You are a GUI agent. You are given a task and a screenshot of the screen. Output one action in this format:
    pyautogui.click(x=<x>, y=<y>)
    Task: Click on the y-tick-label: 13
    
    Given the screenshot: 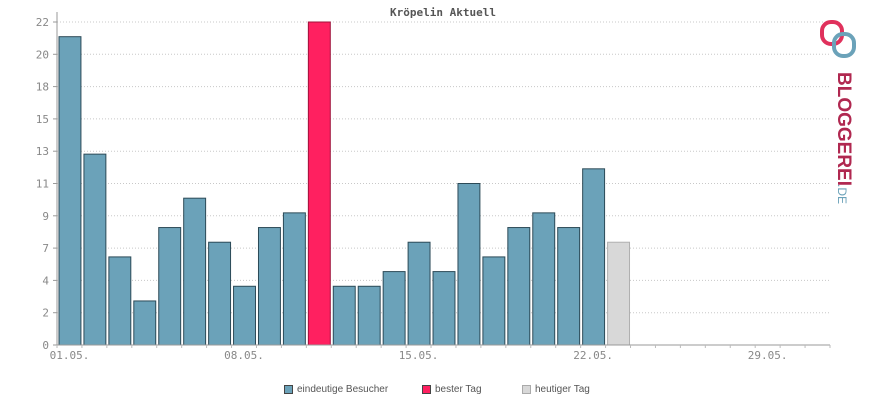 What is the action you would take?
    pyautogui.click(x=42, y=151)
    